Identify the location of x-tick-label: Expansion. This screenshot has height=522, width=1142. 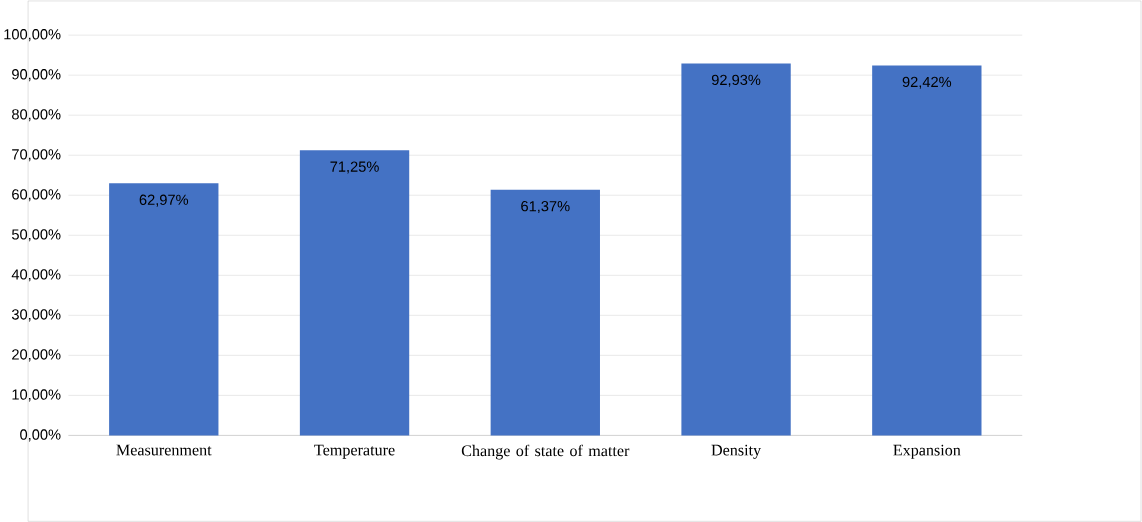
(927, 451).